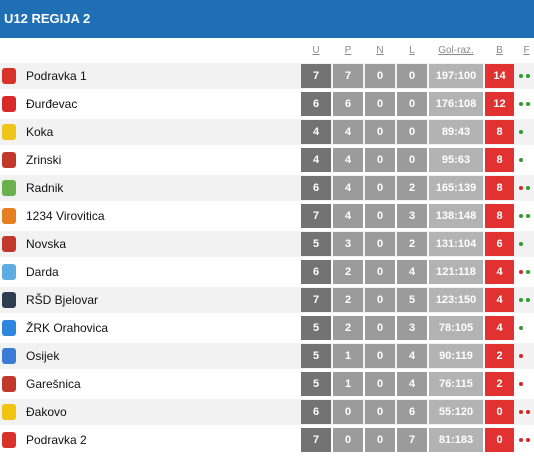 The image size is (534, 462). Describe the element at coordinates (499, 412) in the screenshot. I see `cell-b: 0` at that location.